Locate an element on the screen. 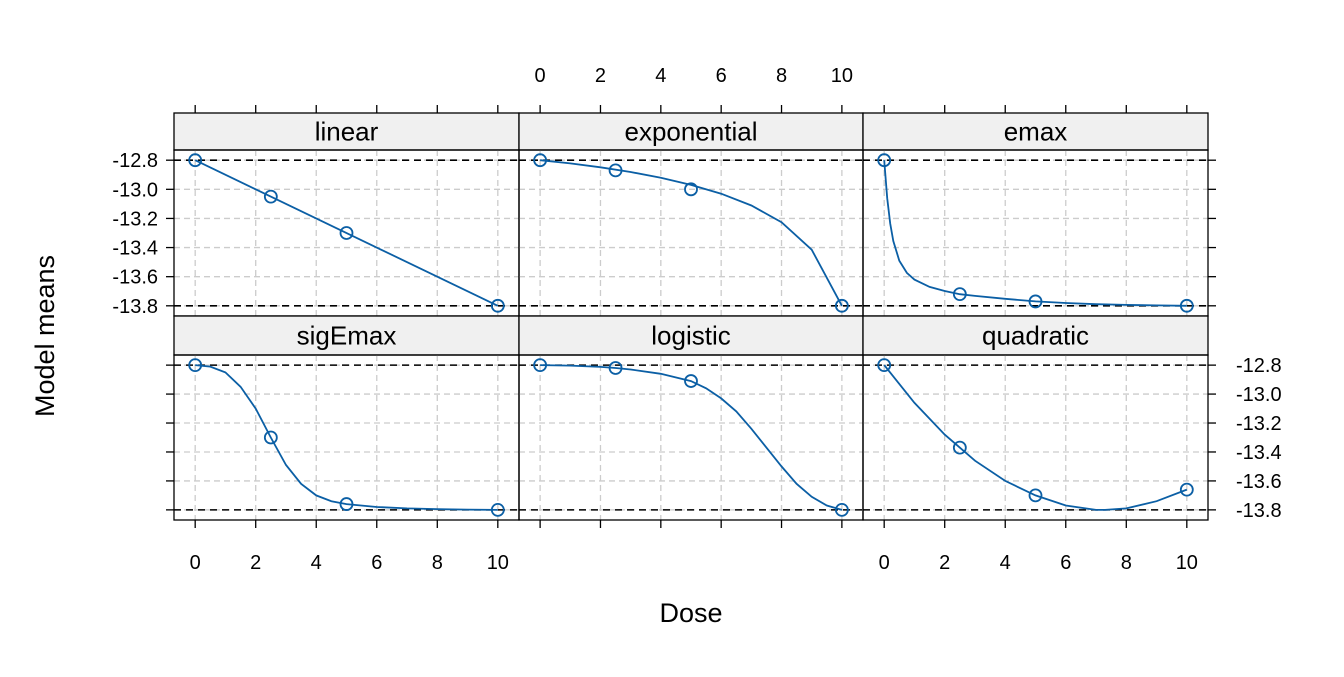 The image size is (1344, 677). strip-label-exponential: exponential is located at coordinates (691, 132).